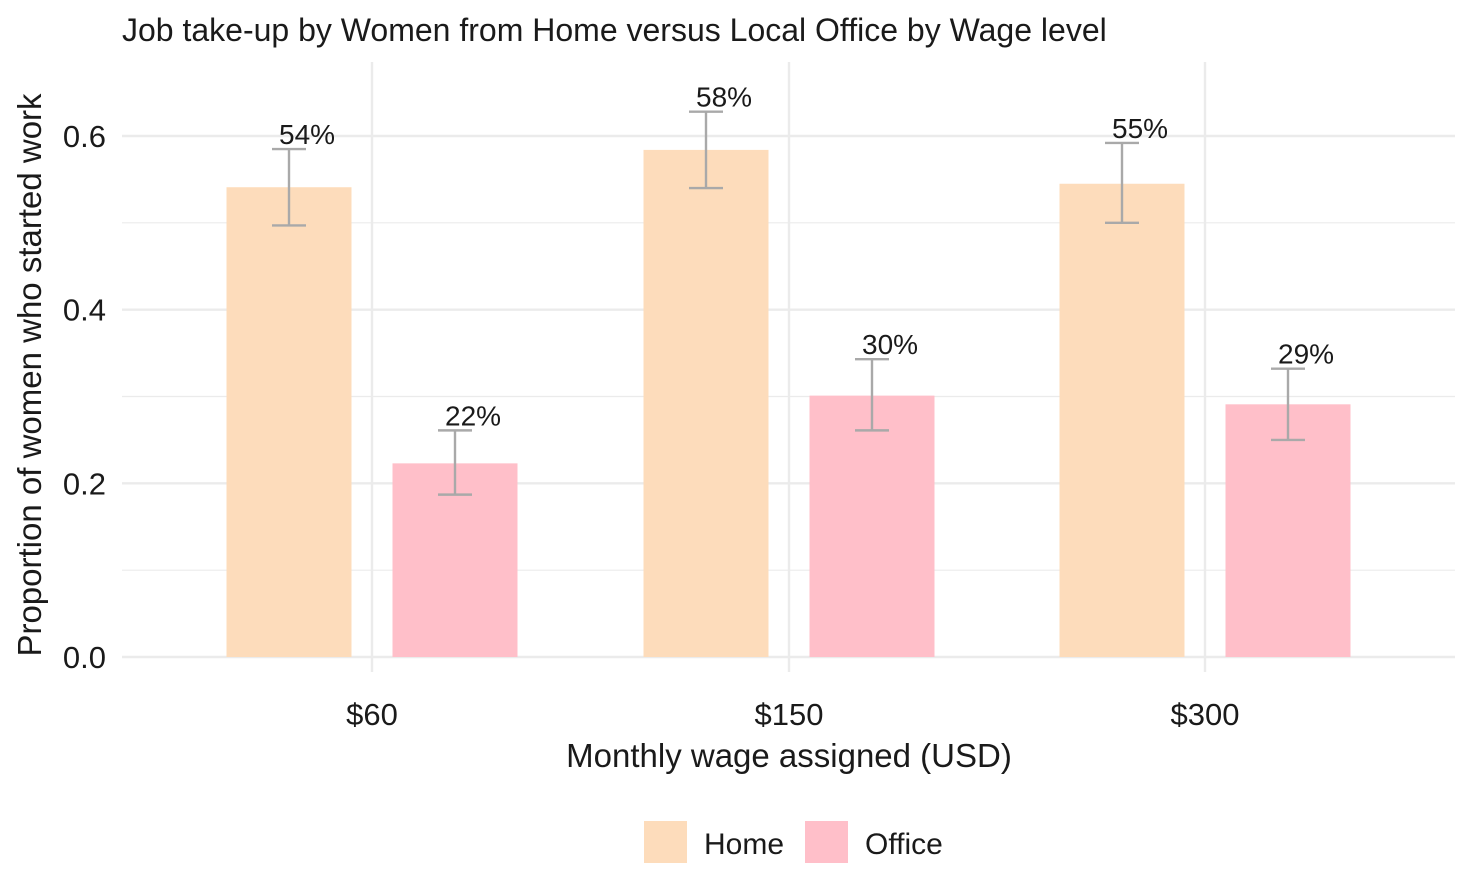 Image resolution: width=1470 pixels, height=894 pixels. What do you see at coordinates (789, 755) in the screenshot?
I see `x-axis-label: Monthly wage assigned (USD)` at bounding box center [789, 755].